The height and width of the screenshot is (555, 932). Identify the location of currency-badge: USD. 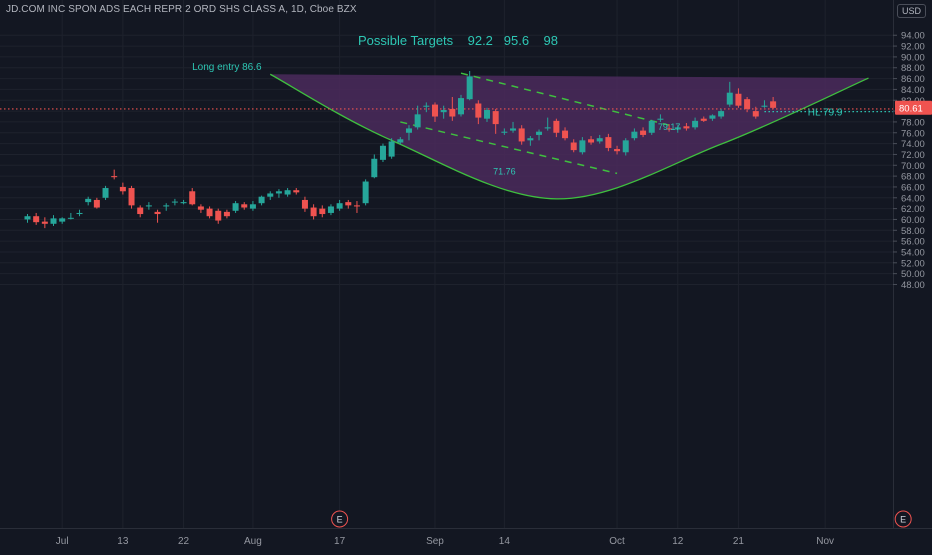
(911, 11).